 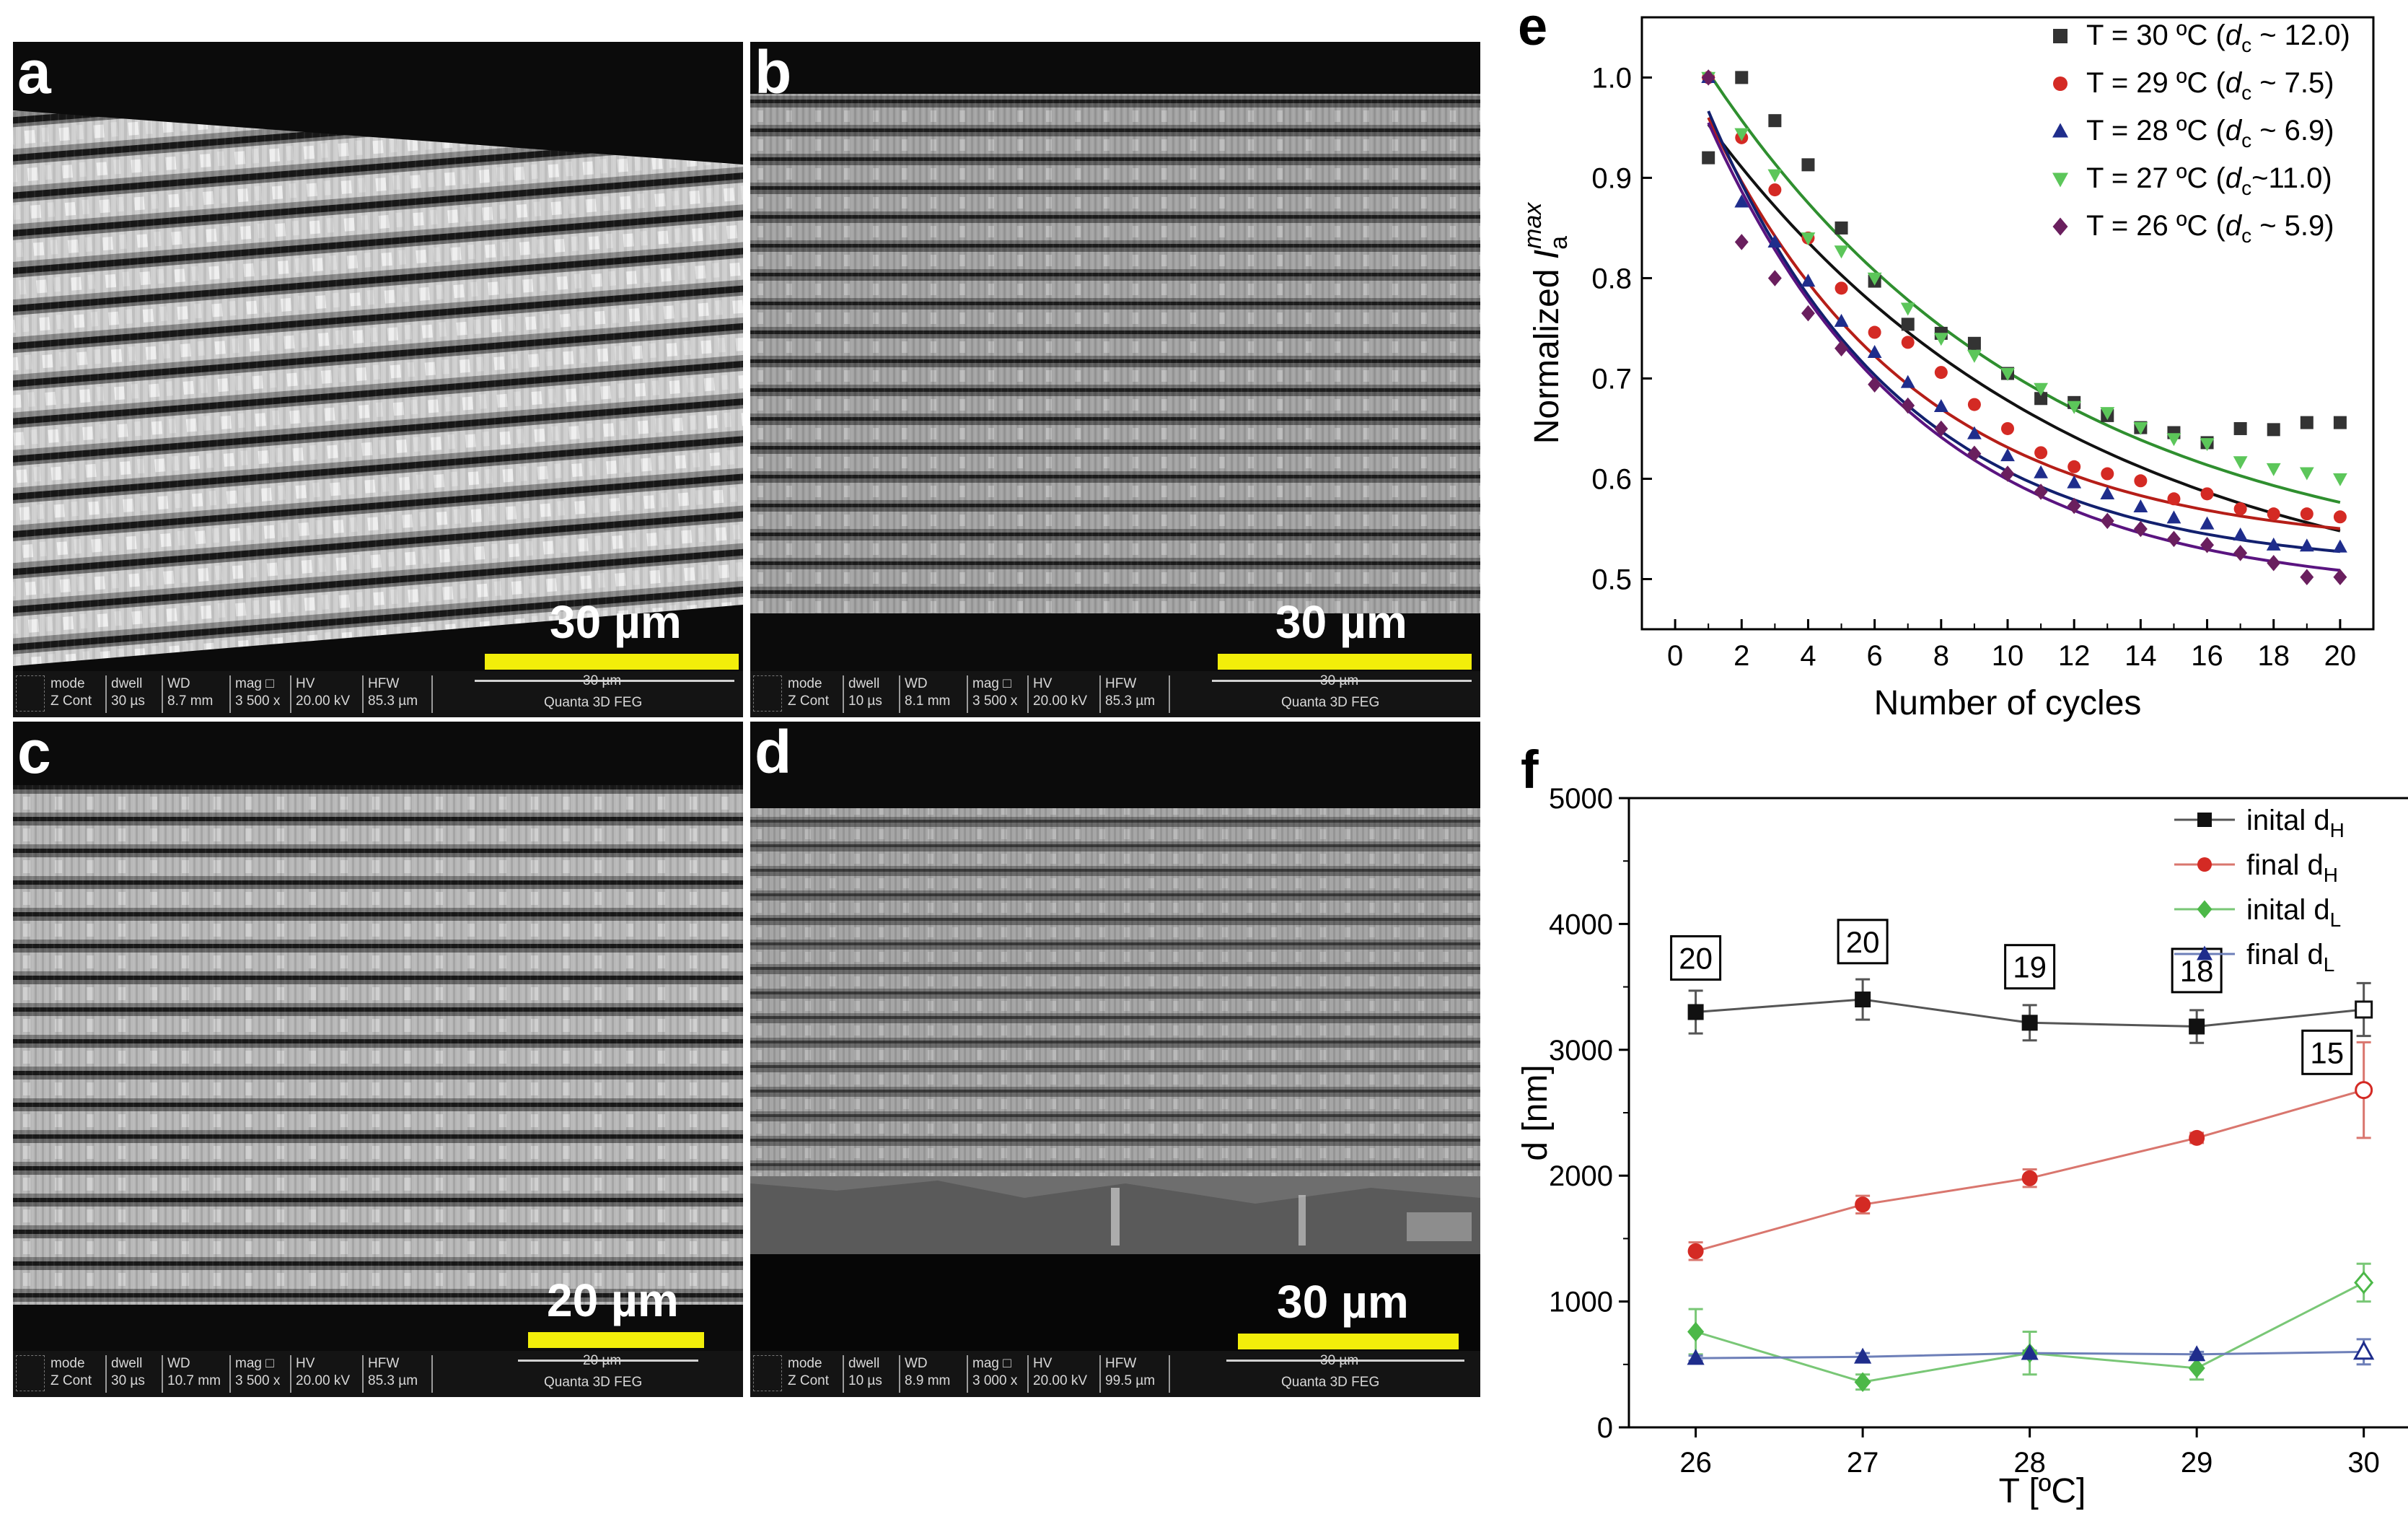 I want to click on legend-label-e-3: T = 27 ºC (dc~11.0), so click(x=2209, y=180).